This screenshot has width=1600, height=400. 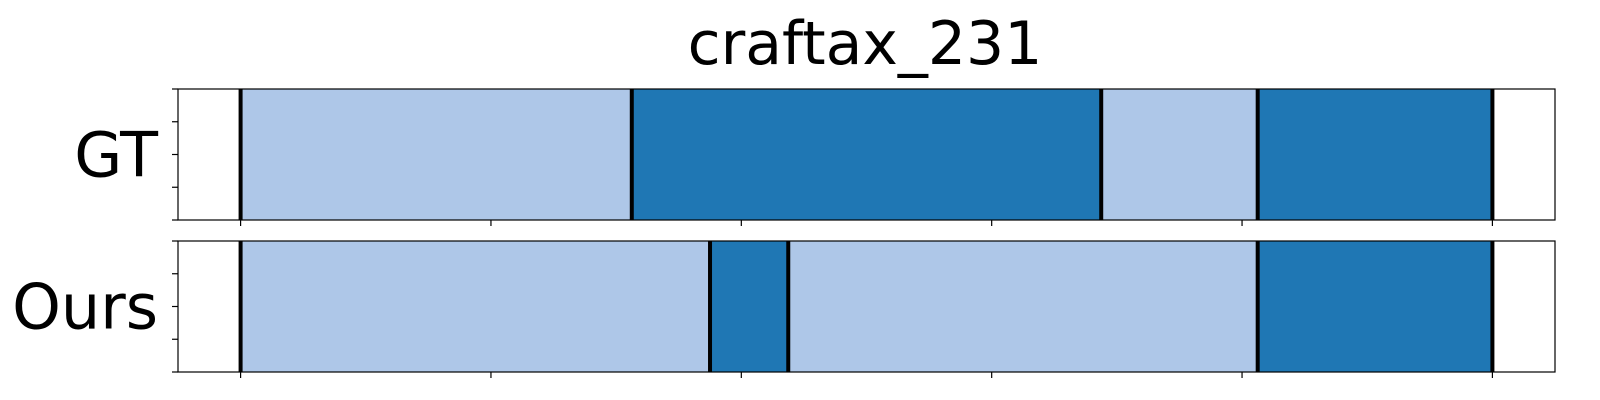 What do you see at coordinates (85, 307) in the screenshot?
I see `row-1-label: Ours` at bounding box center [85, 307].